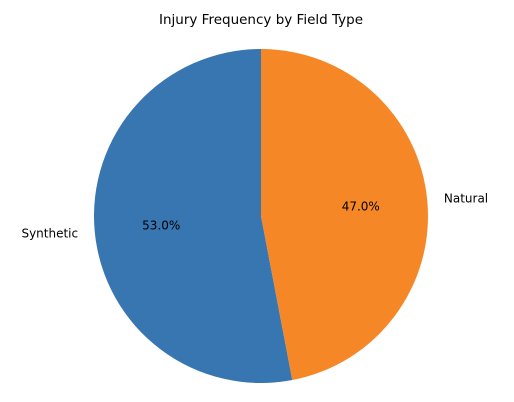 Image resolution: width=514 pixels, height=402 pixels. I want to click on pie-labels: Synthetic 53.0% Natural 47.0%, so click(254, 216).